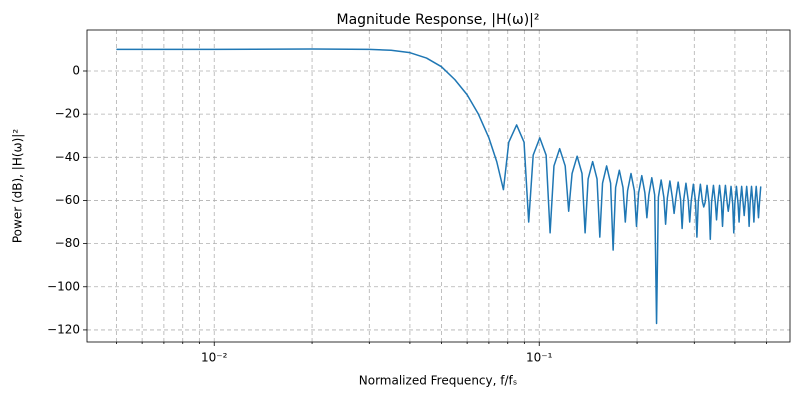  What do you see at coordinates (67, 200) in the screenshot?
I see `y-tick-label: −60` at bounding box center [67, 200].